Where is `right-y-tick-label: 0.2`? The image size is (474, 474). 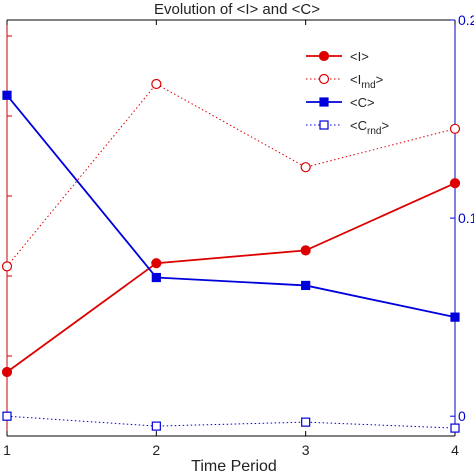
right-y-tick-label: 0.2 is located at coordinates (466, 20).